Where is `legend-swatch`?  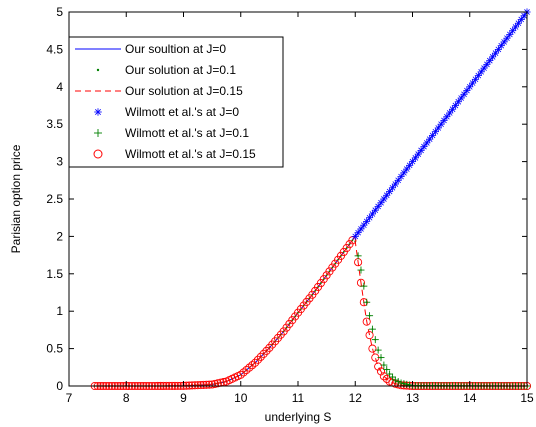
legend-swatch is located at coordinates (98, 112).